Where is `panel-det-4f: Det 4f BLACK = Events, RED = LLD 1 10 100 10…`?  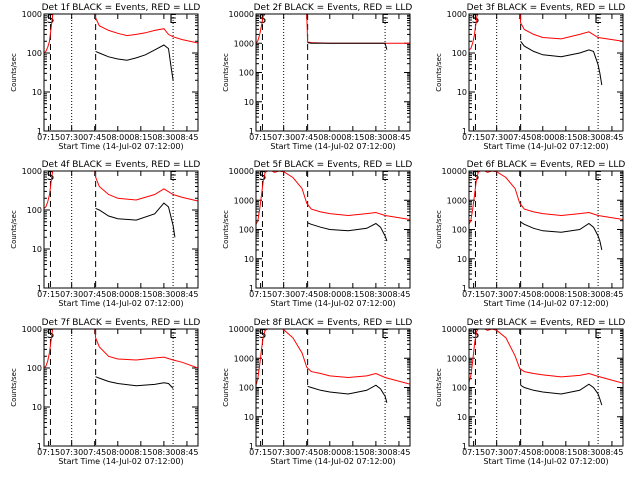 panel-det-4f: Det 4f BLACK = Events, RED = LLD 1 10 100 10… is located at coordinates (105, 234).